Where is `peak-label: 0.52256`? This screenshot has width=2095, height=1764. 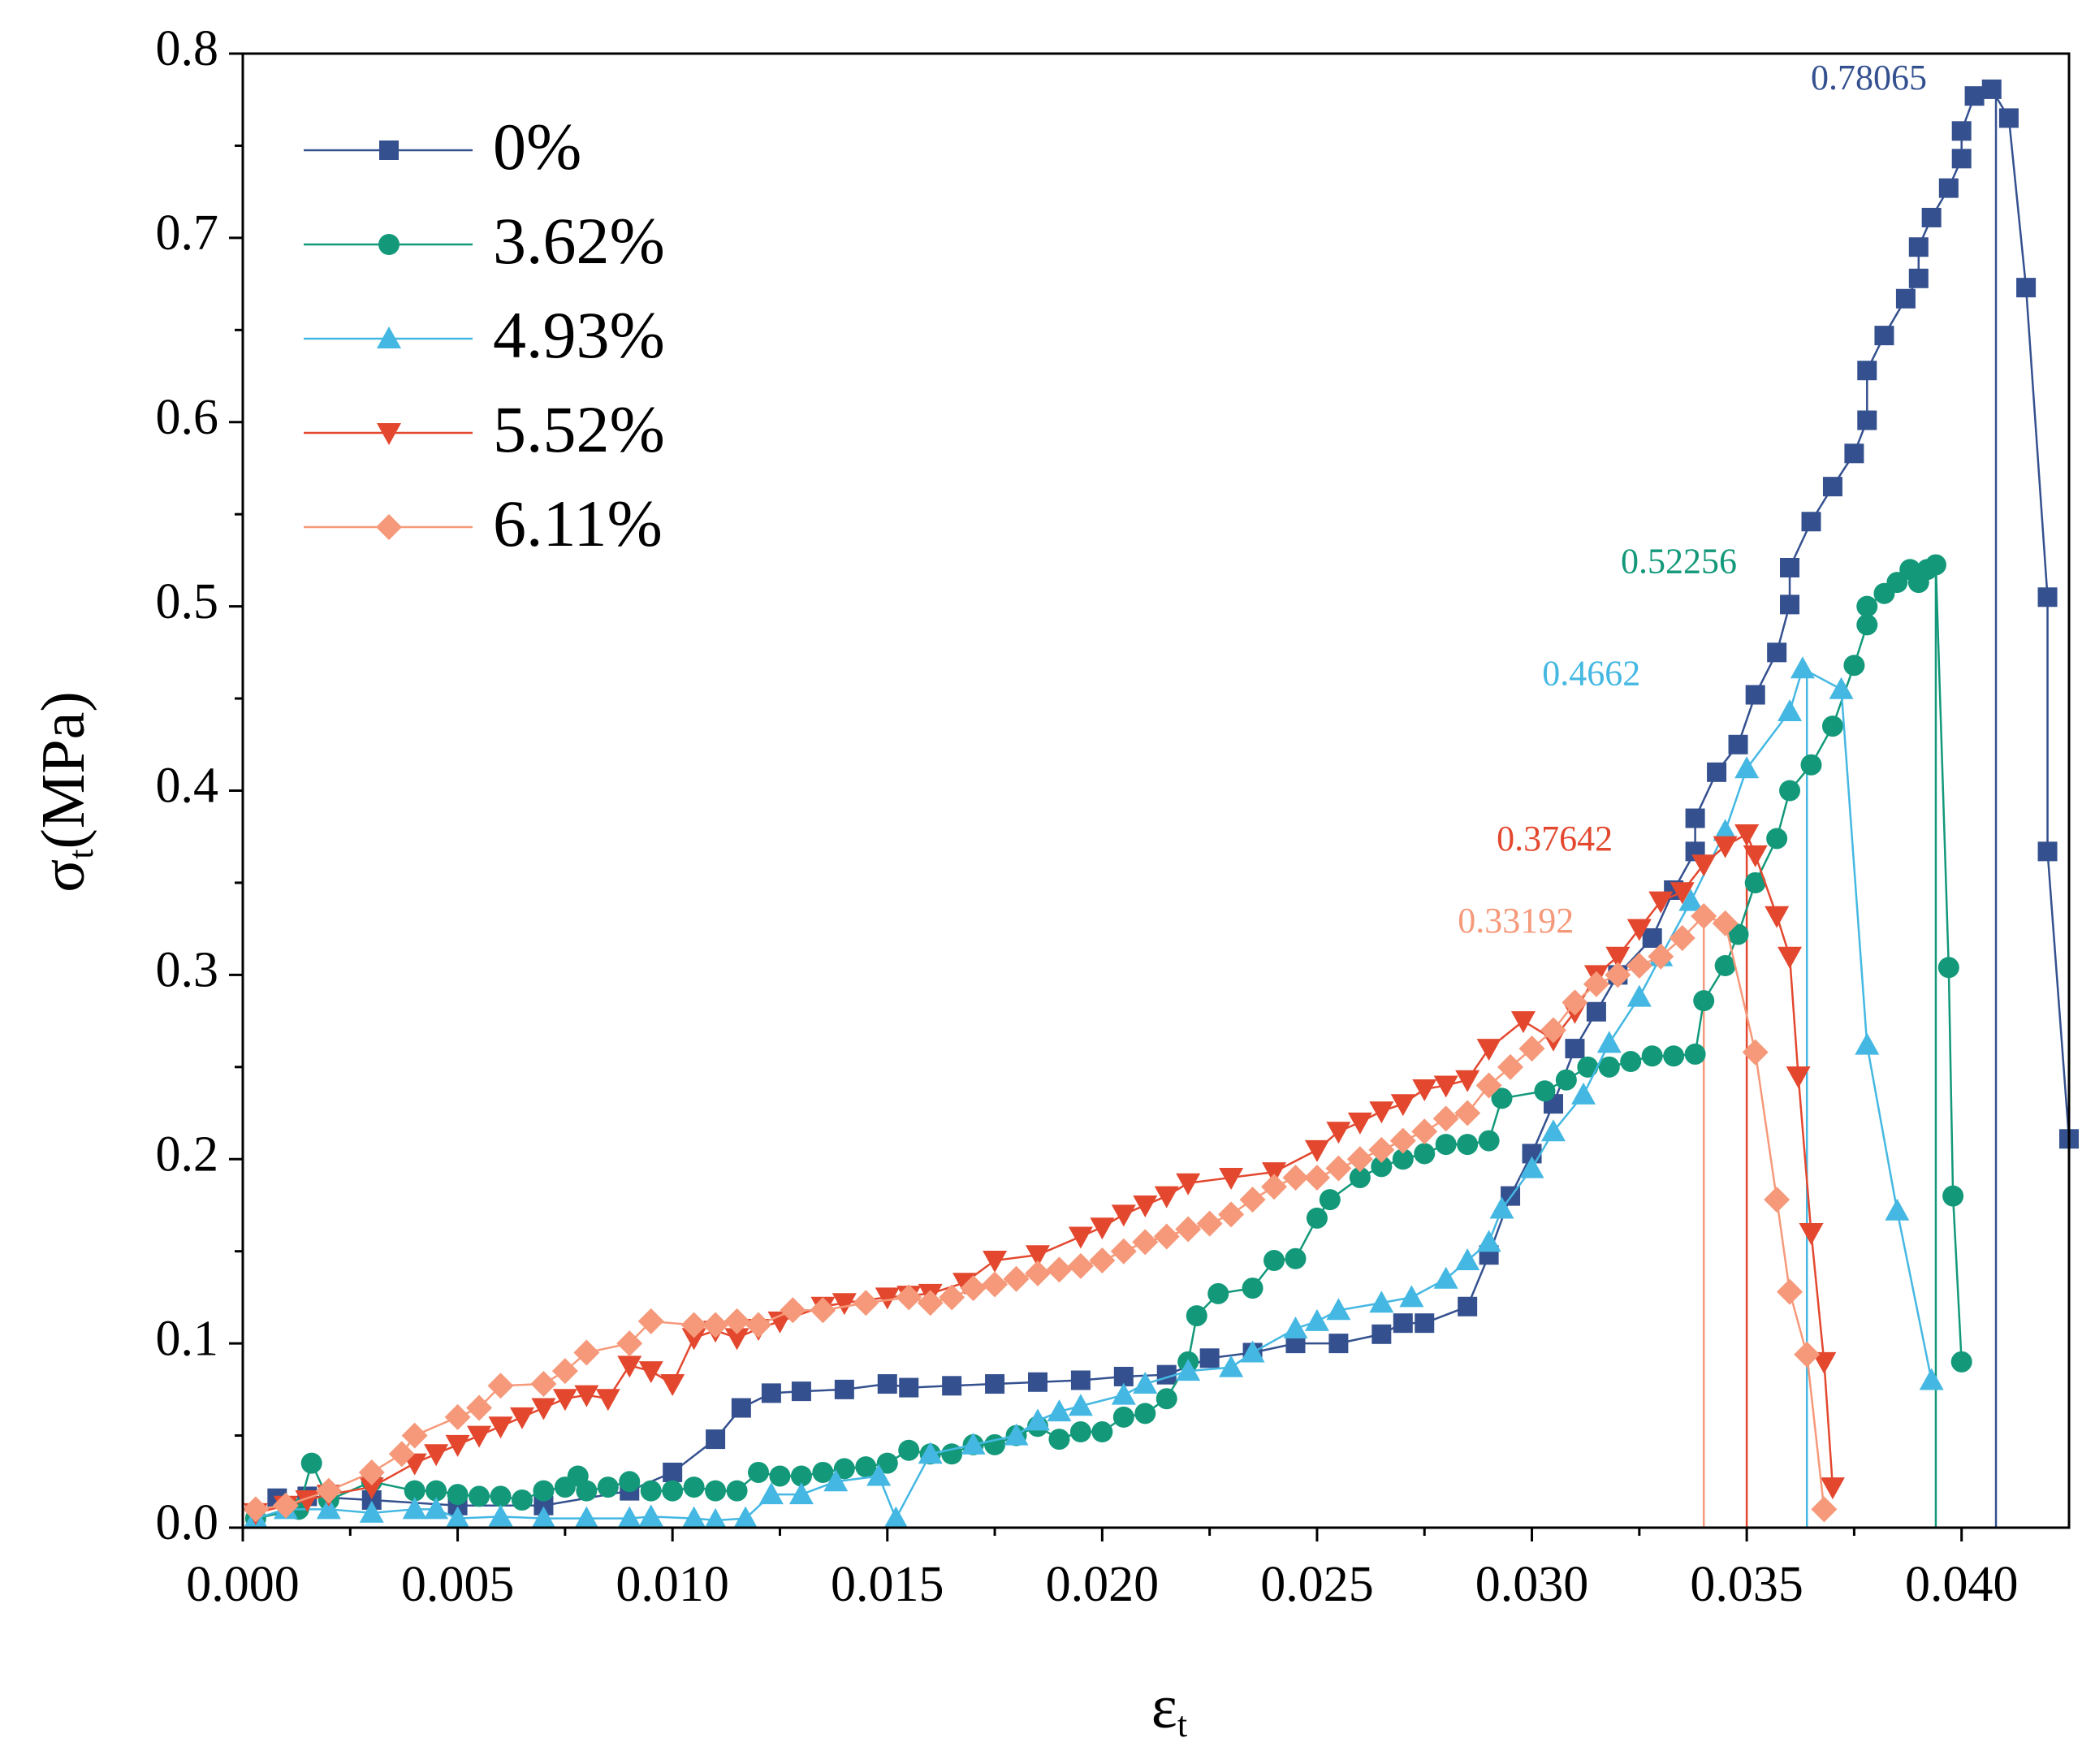
peak-label: 0.52256 is located at coordinates (1679, 562).